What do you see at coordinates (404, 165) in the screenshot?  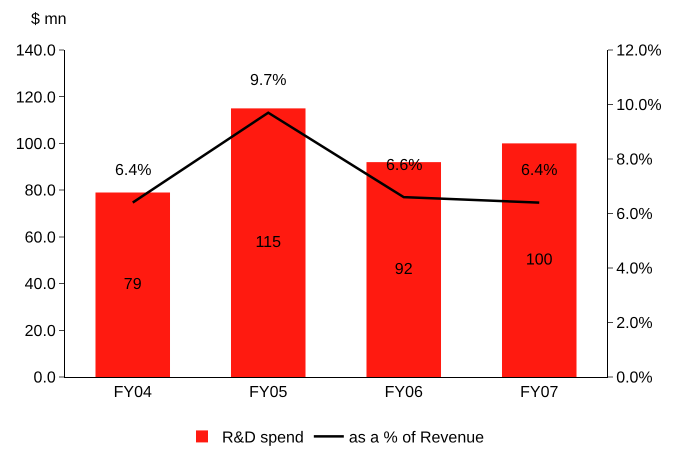 I see `data-label: 6.6%` at bounding box center [404, 165].